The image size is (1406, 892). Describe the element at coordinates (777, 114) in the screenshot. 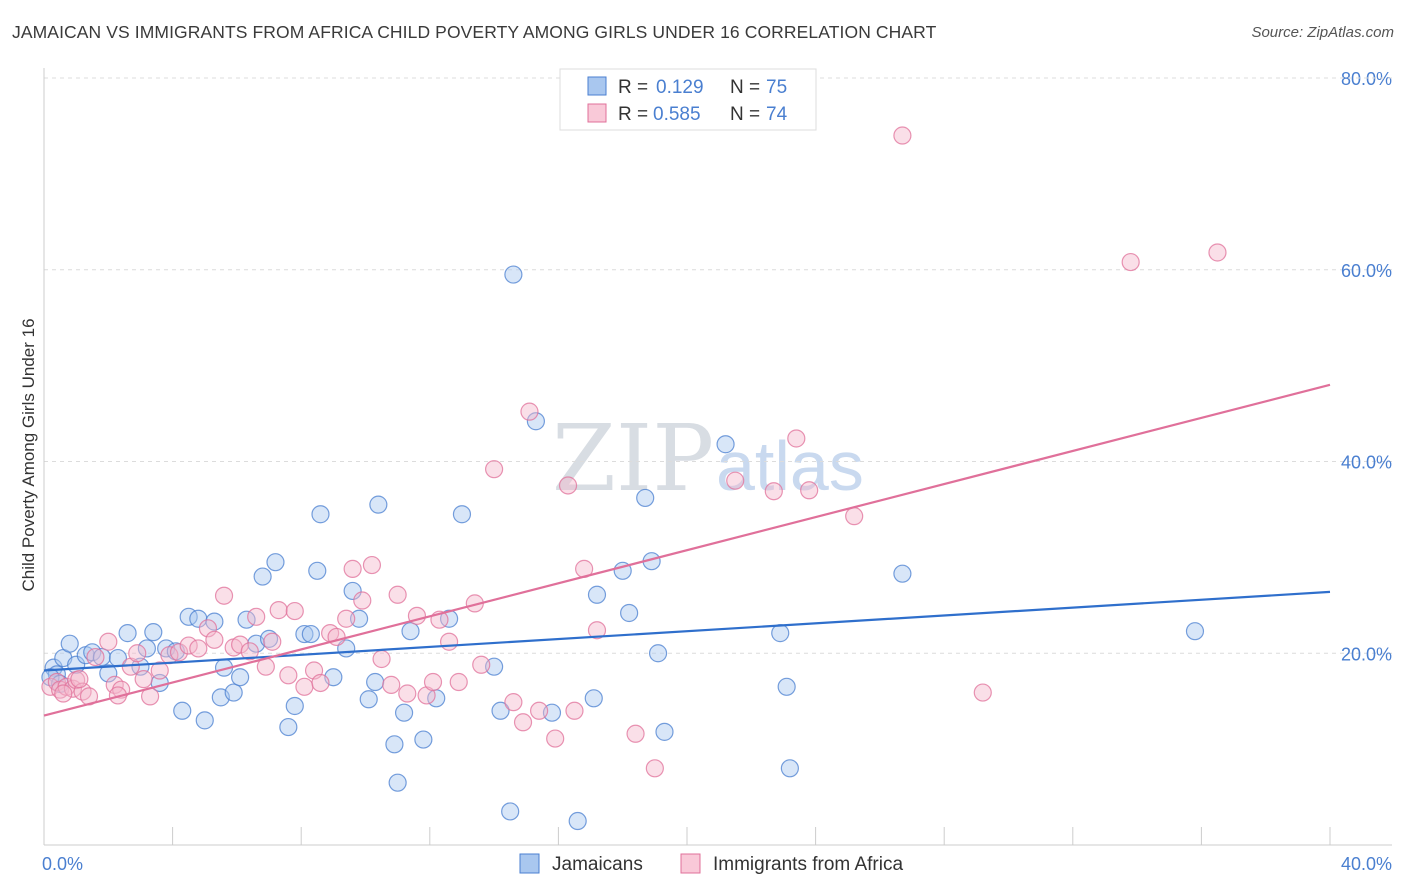

I see `legend-n-value-pink: 74` at that location.